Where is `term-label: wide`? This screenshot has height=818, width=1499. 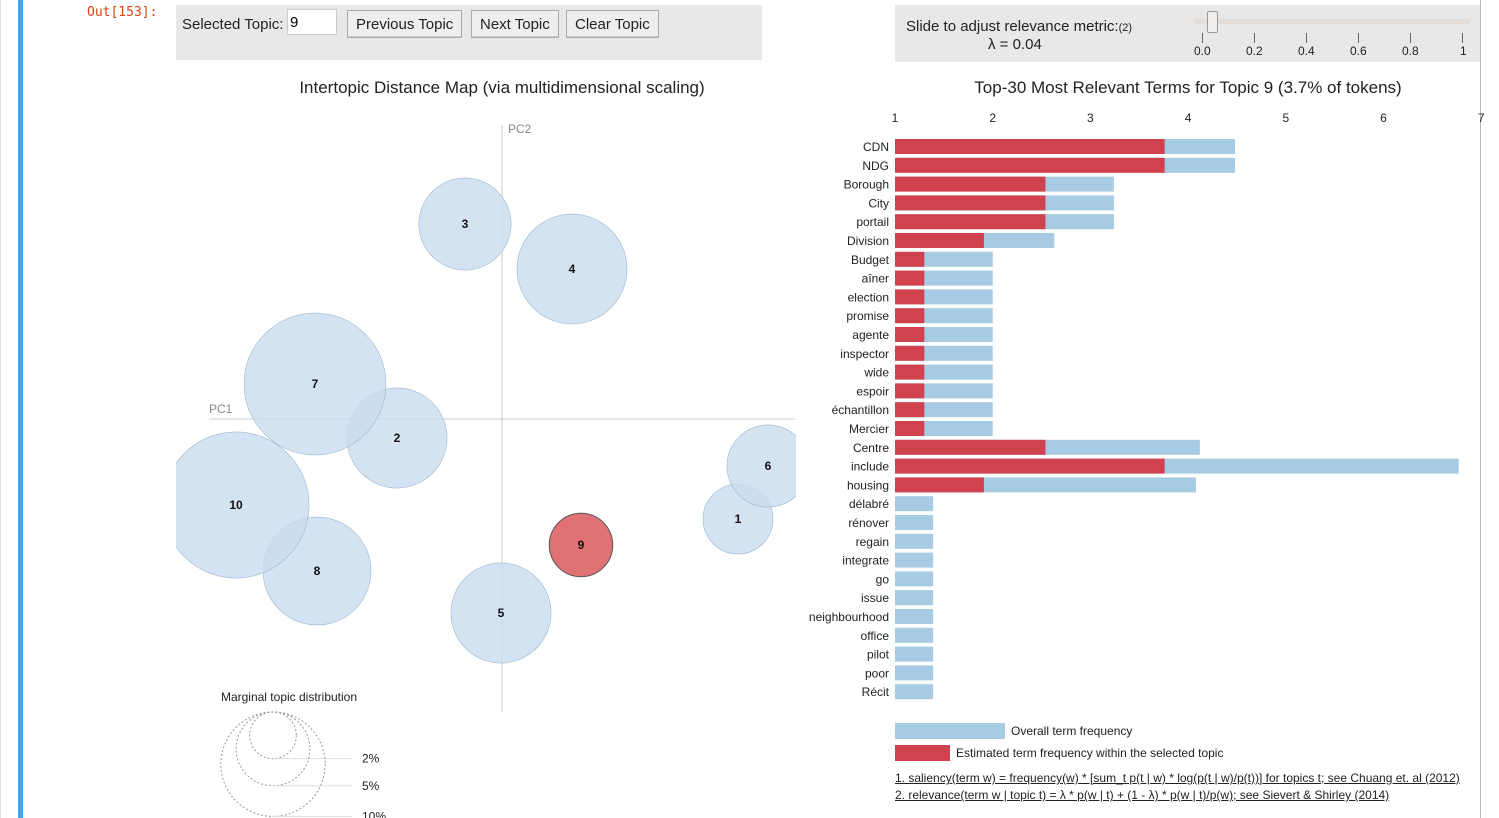
term-label: wide is located at coordinates (876, 373).